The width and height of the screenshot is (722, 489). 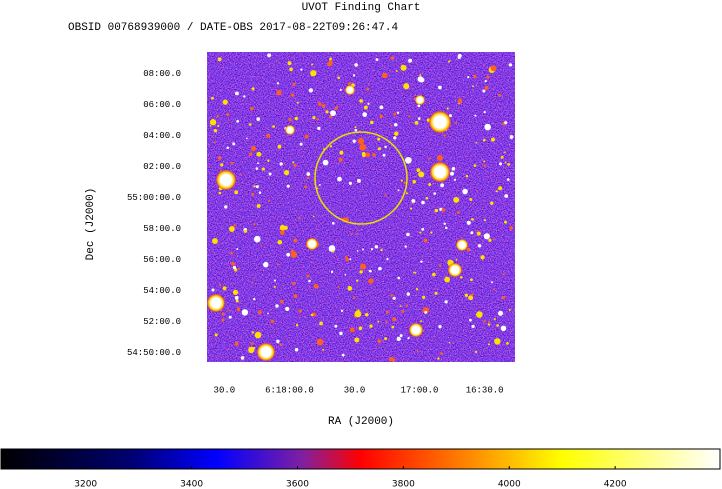 What do you see at coordinates (361, 178) in the screenshot?
I see `source-circle` at bounding box center [361, 178].